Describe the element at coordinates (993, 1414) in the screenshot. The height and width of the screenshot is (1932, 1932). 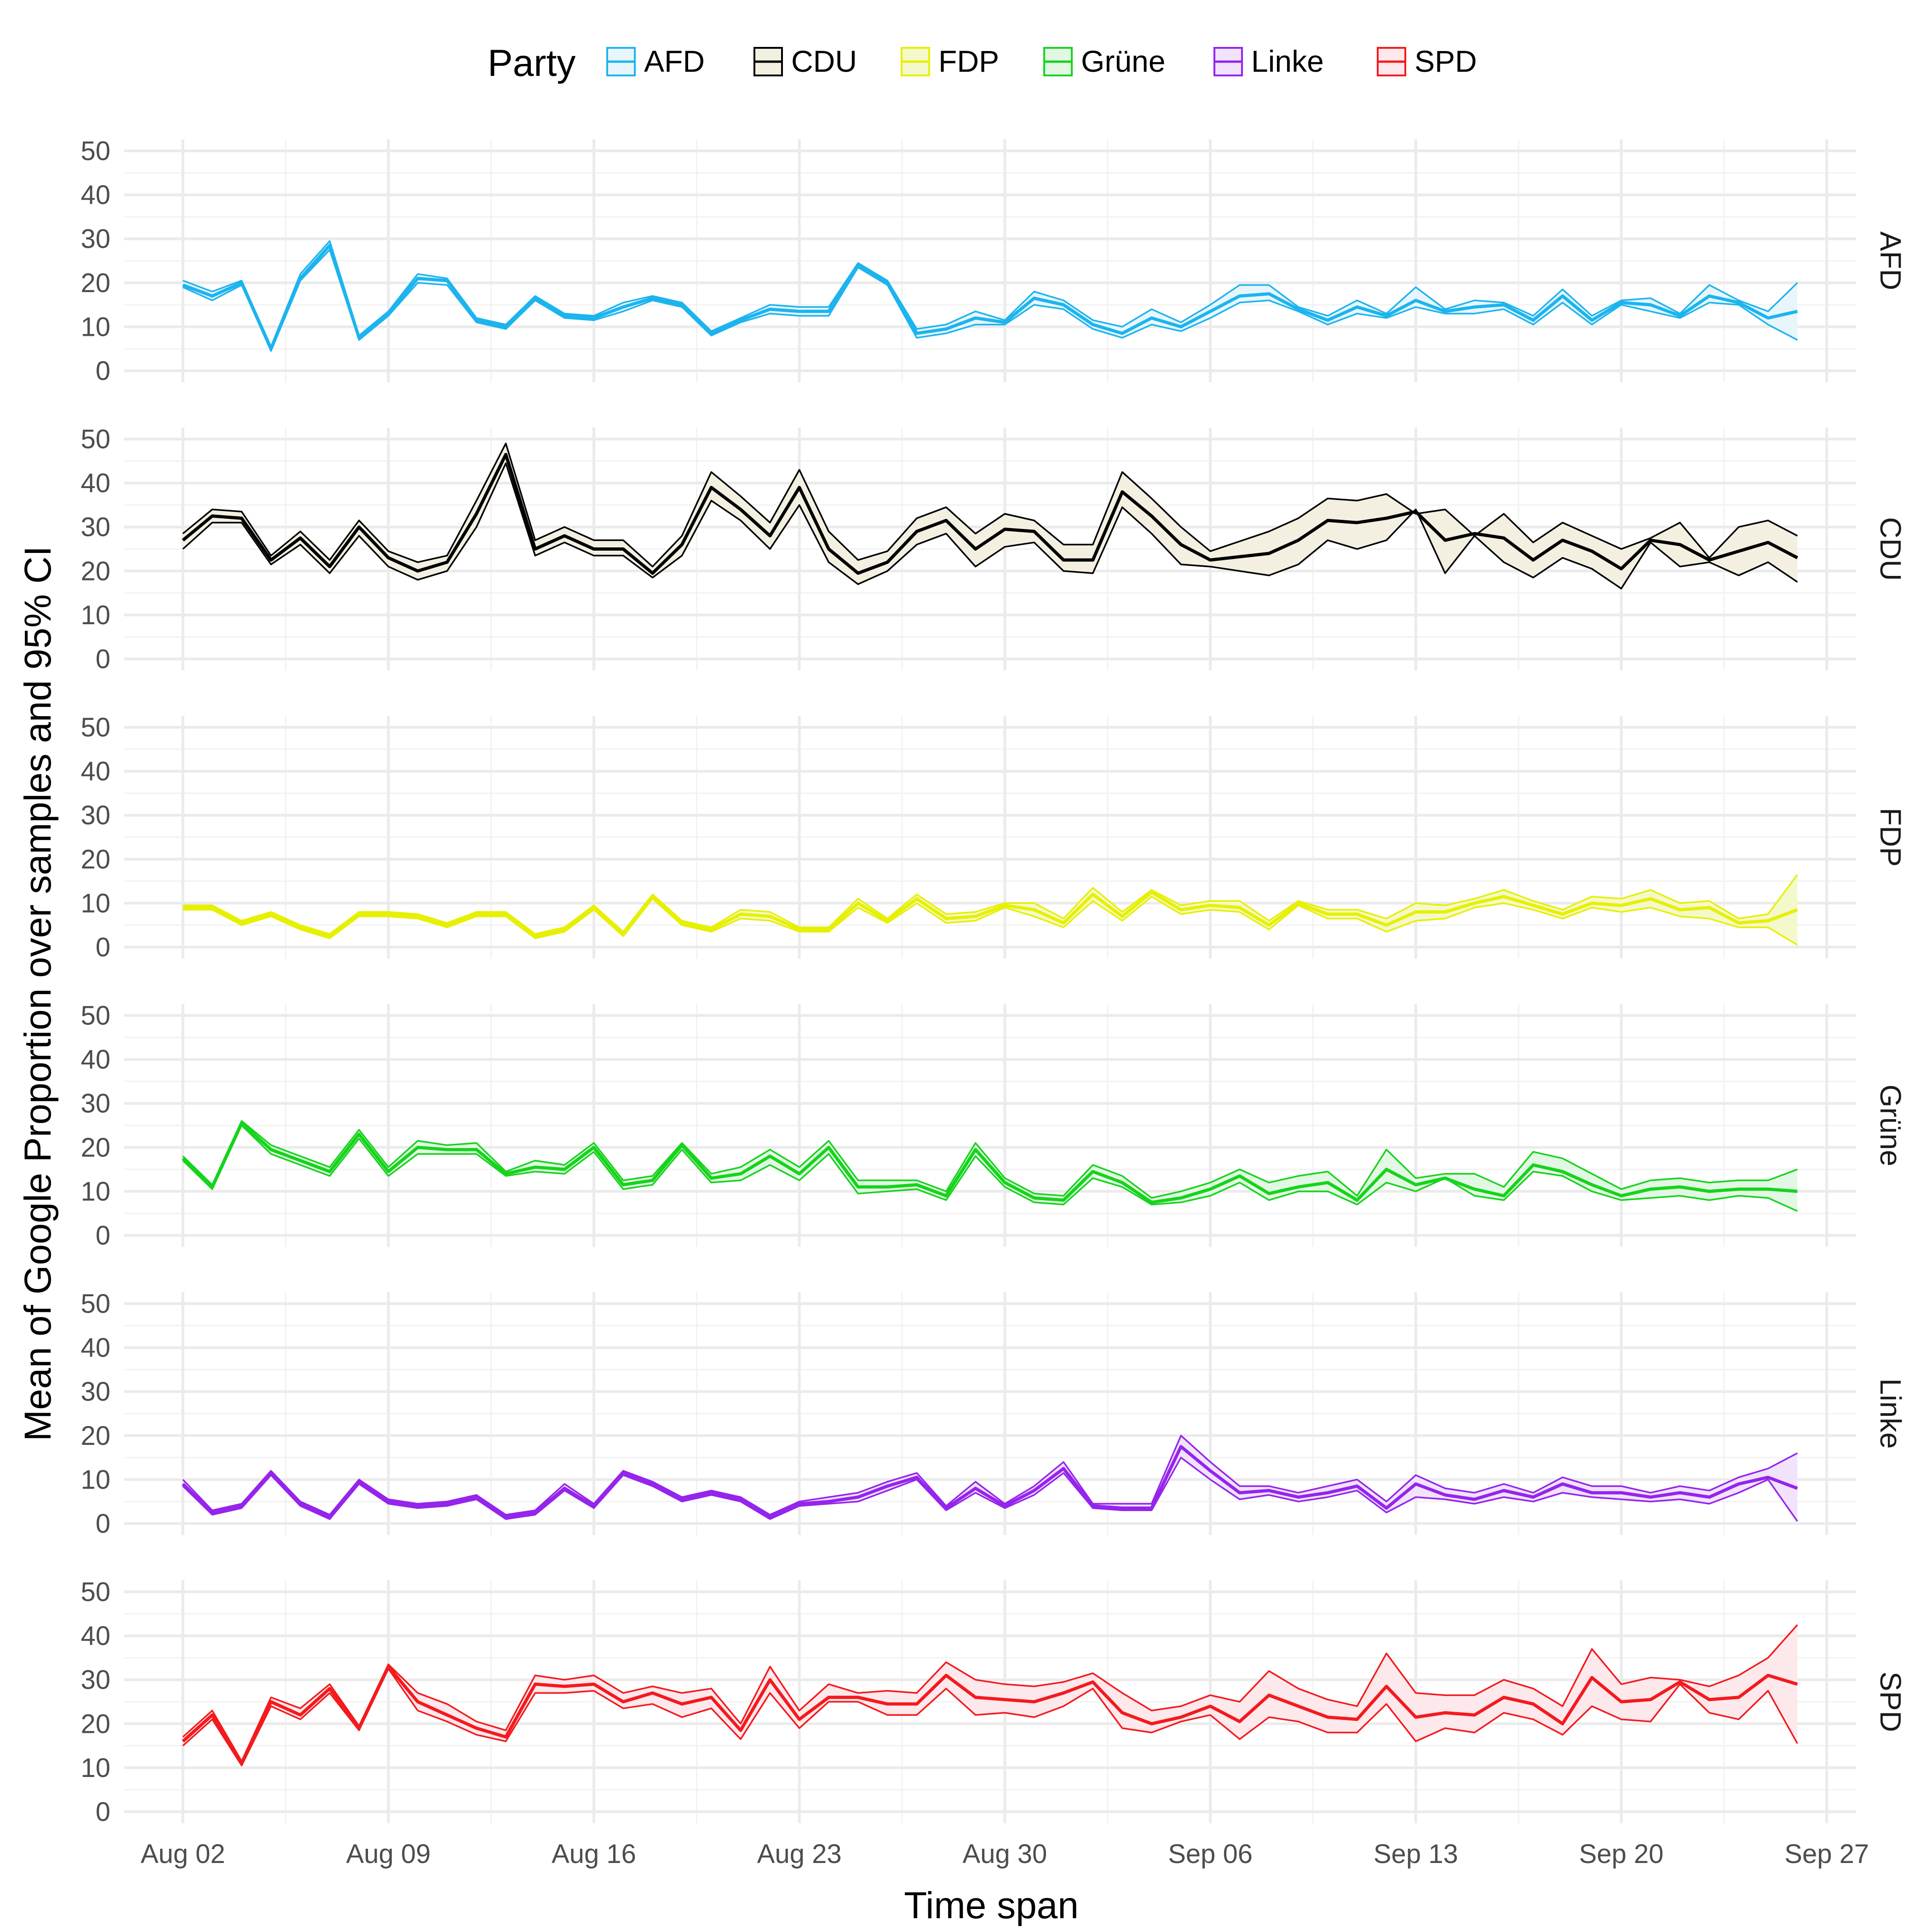
I see `panel-linke: 0 10 20 30 40 50 Linke` at that location.